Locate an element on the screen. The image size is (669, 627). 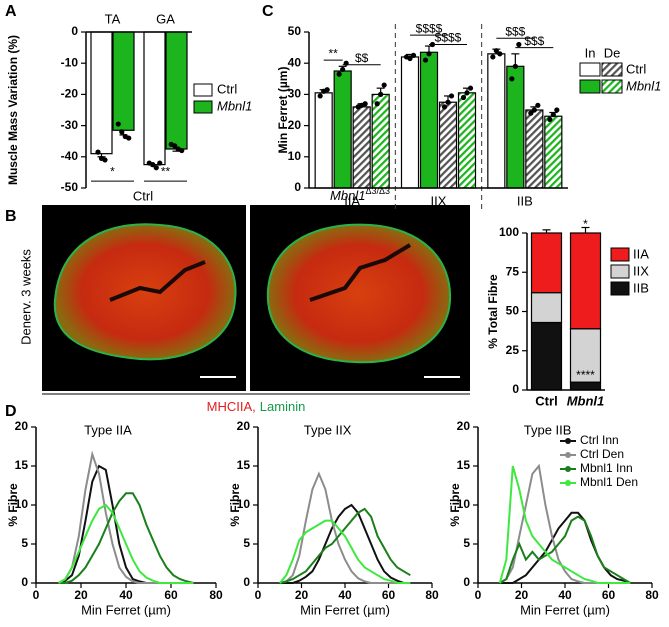
y-tick-label: 30 is located at coordinates (295, 94).